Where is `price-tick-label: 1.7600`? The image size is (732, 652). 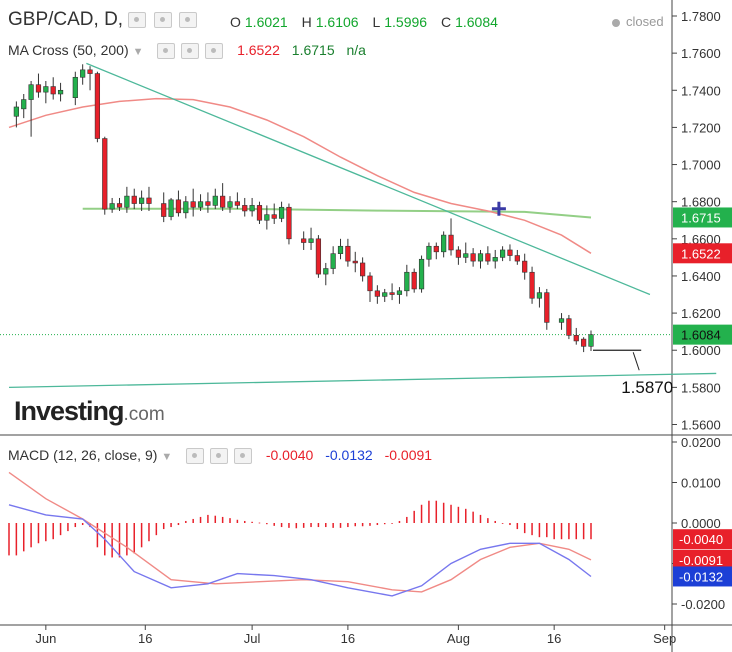 price-tick-label: 1.7600 is located at coordinates (701, 53).